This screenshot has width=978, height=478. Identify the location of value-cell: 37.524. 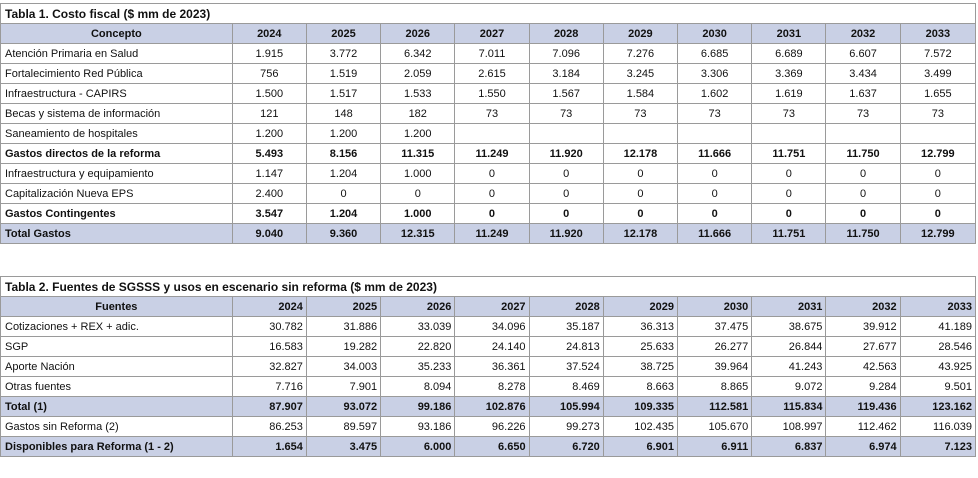
(566, 366).